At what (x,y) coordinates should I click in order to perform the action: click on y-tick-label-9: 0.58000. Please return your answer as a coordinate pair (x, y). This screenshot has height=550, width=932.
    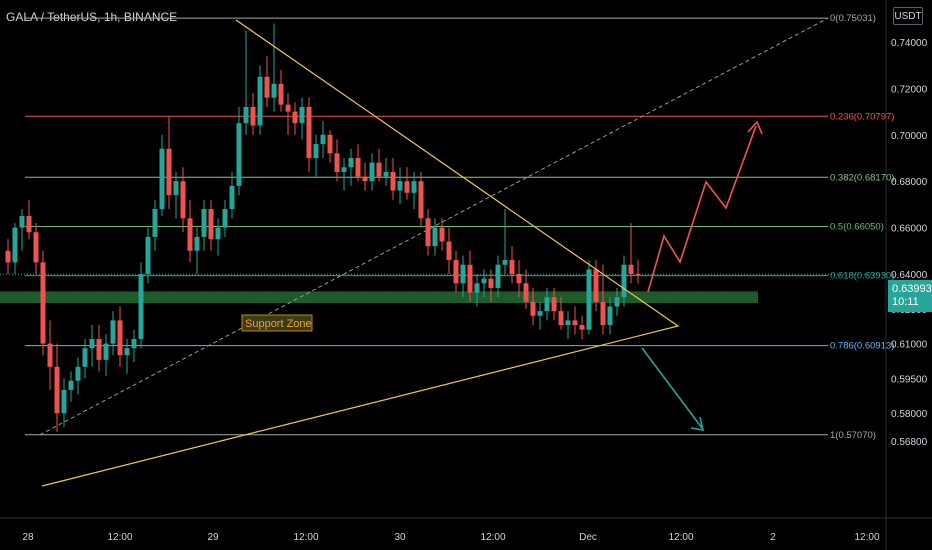
    Looking at the image, I should click on (909, 414).